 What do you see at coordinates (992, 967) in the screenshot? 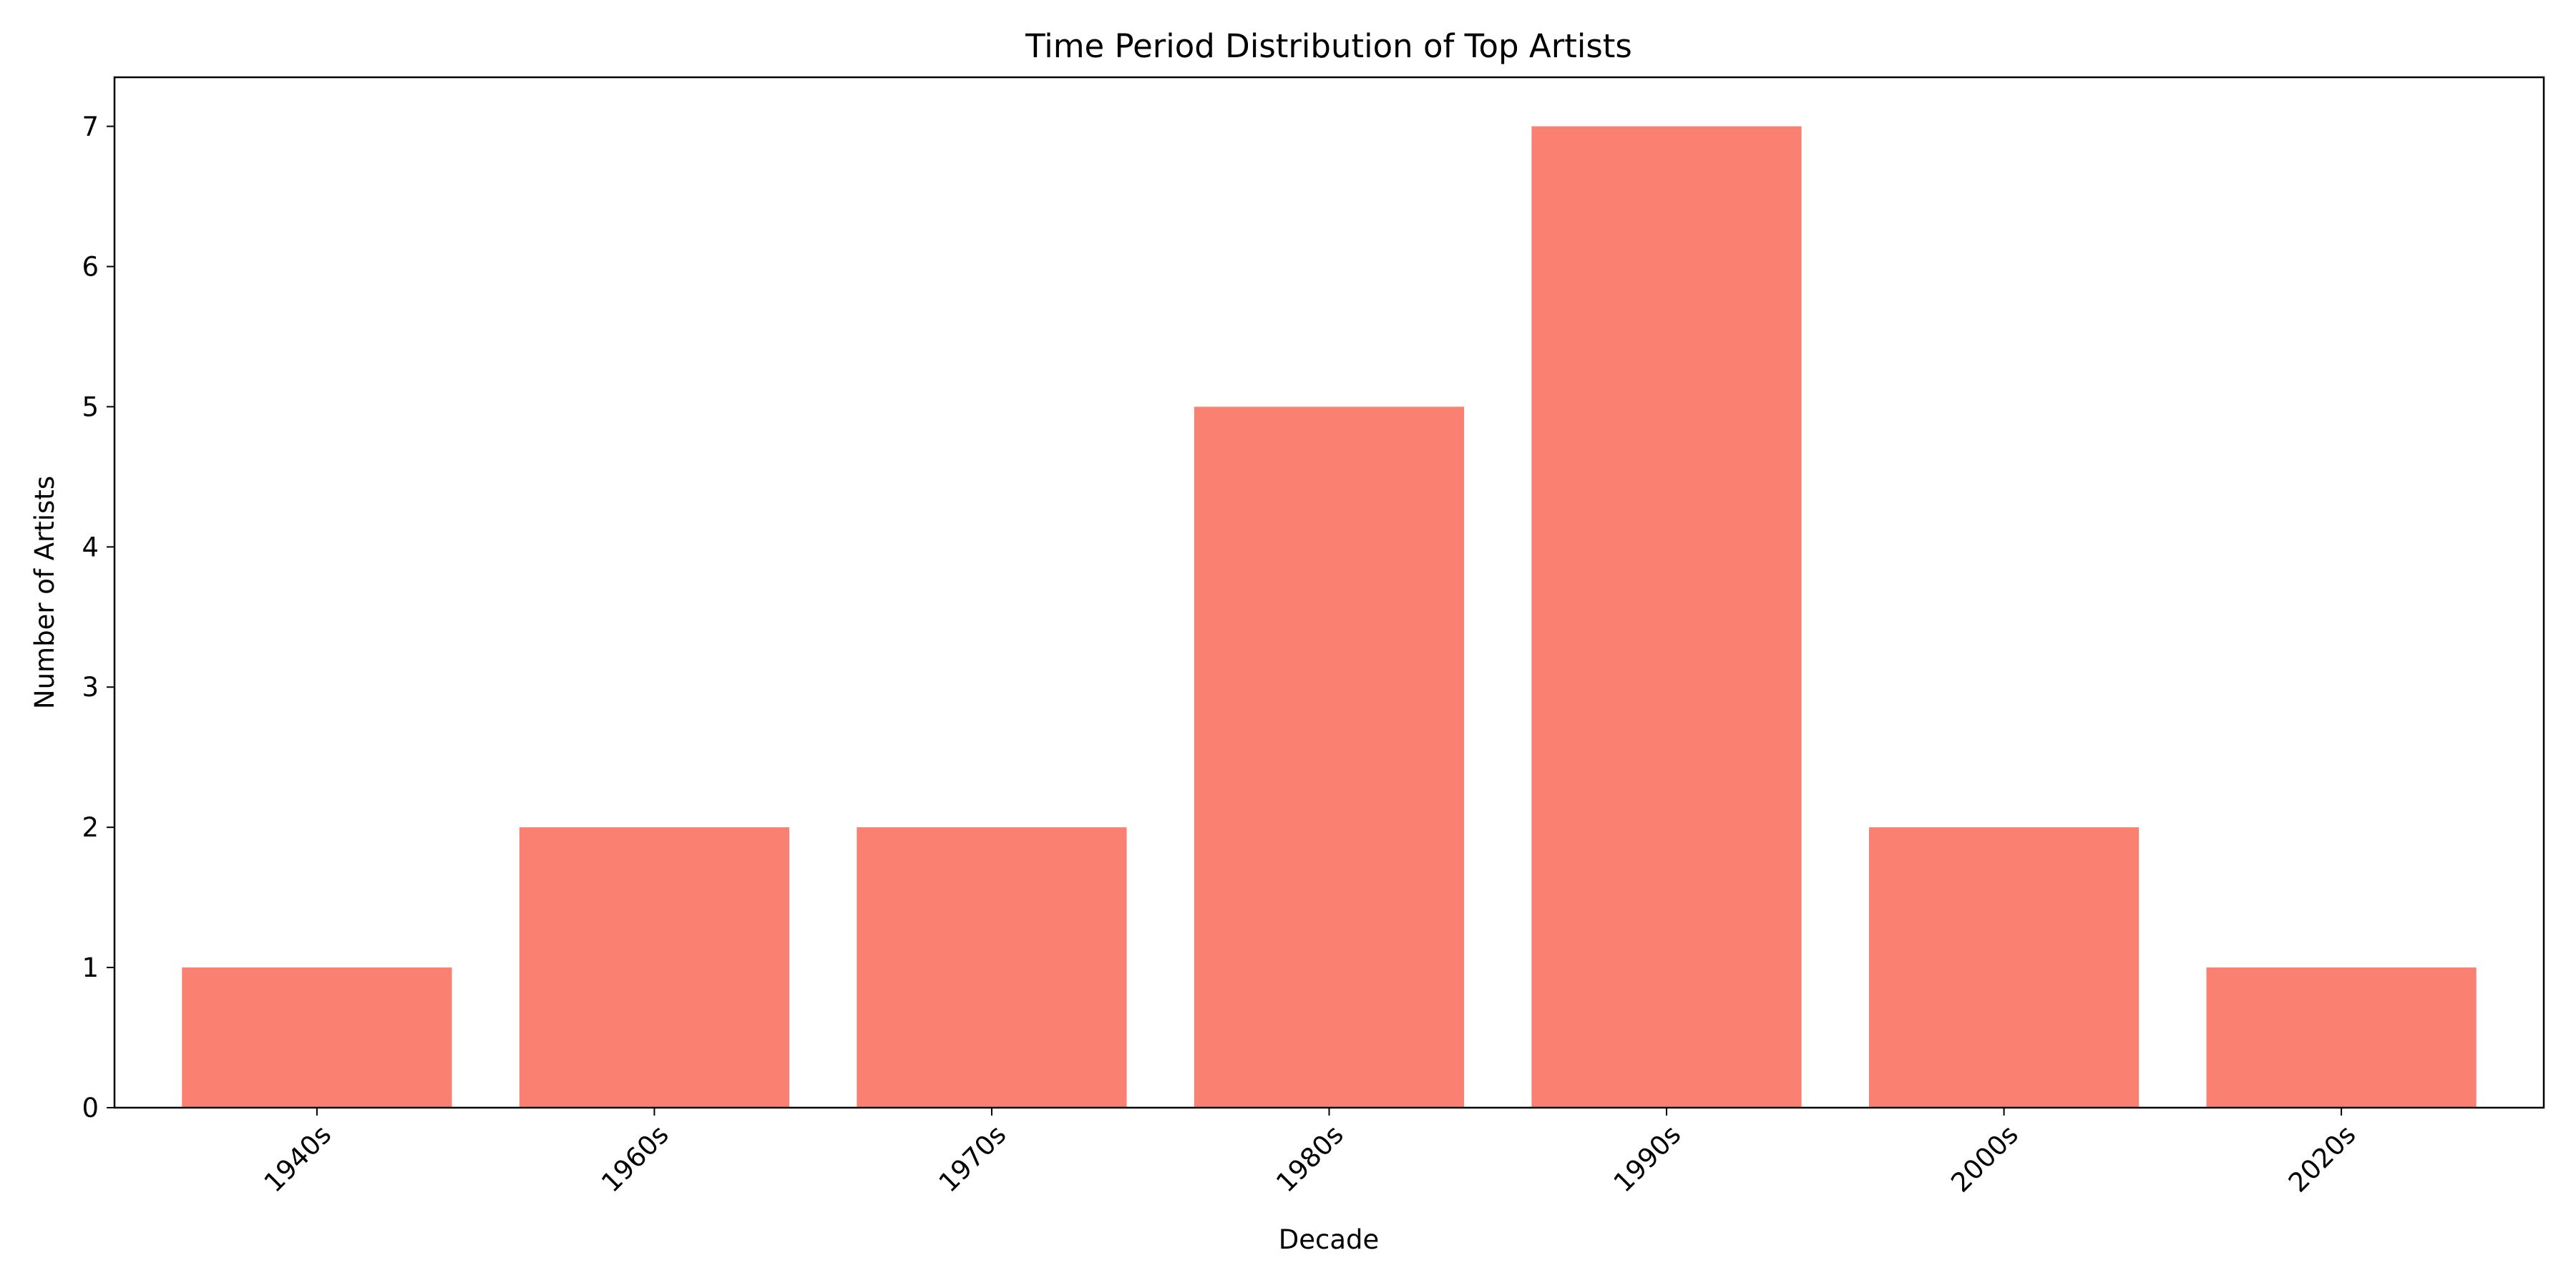
I see `bar-1970s` at bounding box center [992, 967].